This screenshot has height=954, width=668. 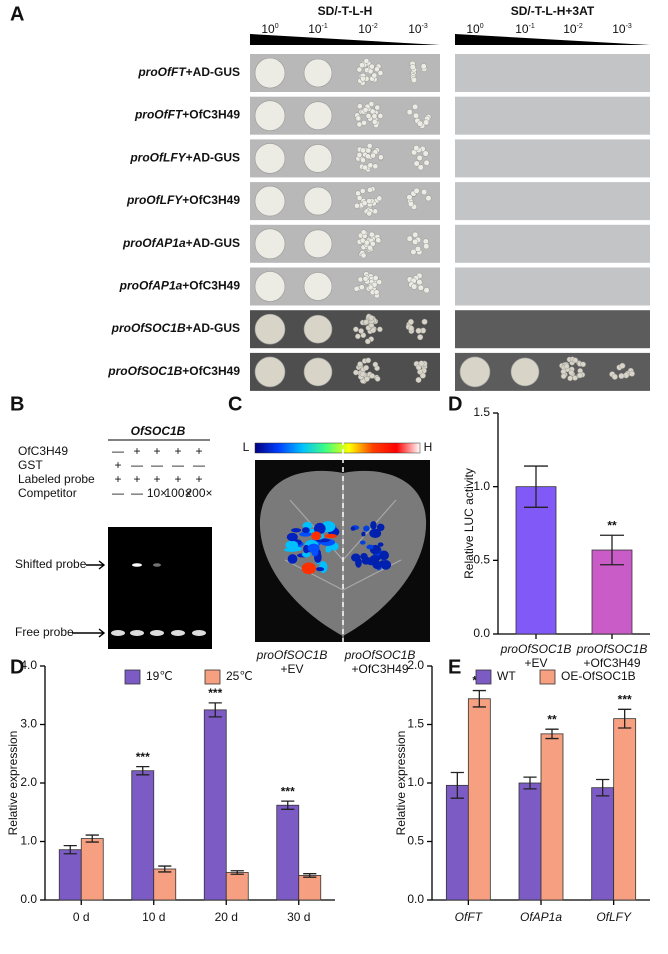 What do you see at coordinates (552, 158) in the screenshot?
I see `plate-strip` at bounding box center [552, 158].